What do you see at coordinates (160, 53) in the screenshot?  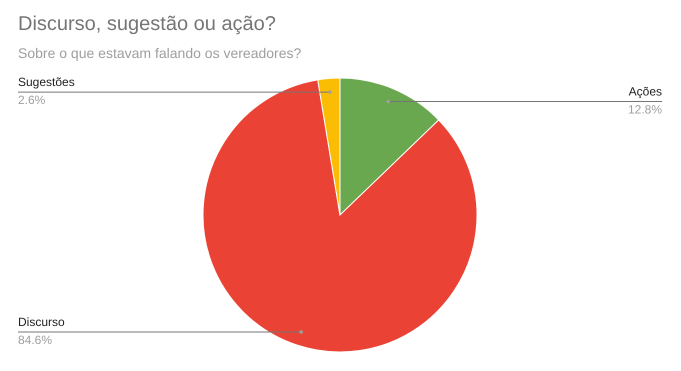 I see `chart-subtitle: Sobre o que estavam falando os vereadores?` at bounding box center [160, 53].